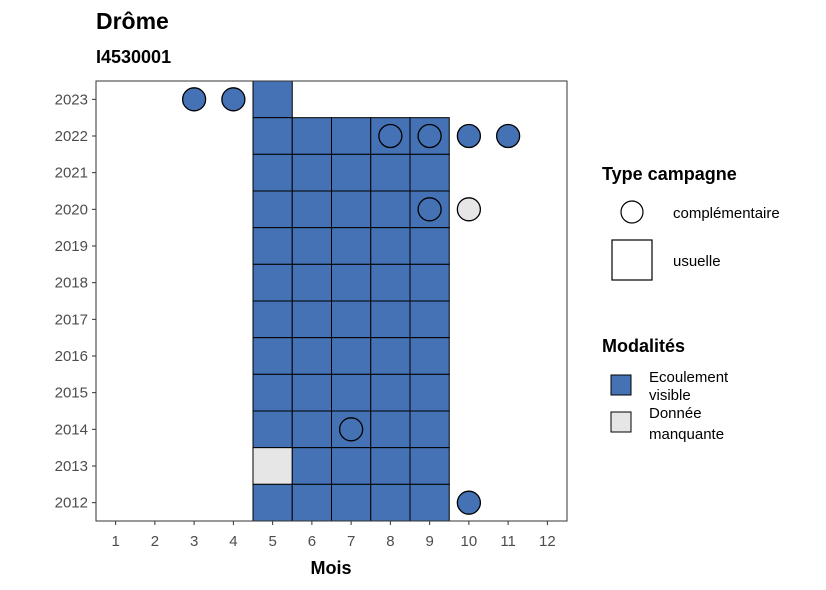 The image size is (826, 590). I want to click on y-tick-label: 2017, so click(71, 319).